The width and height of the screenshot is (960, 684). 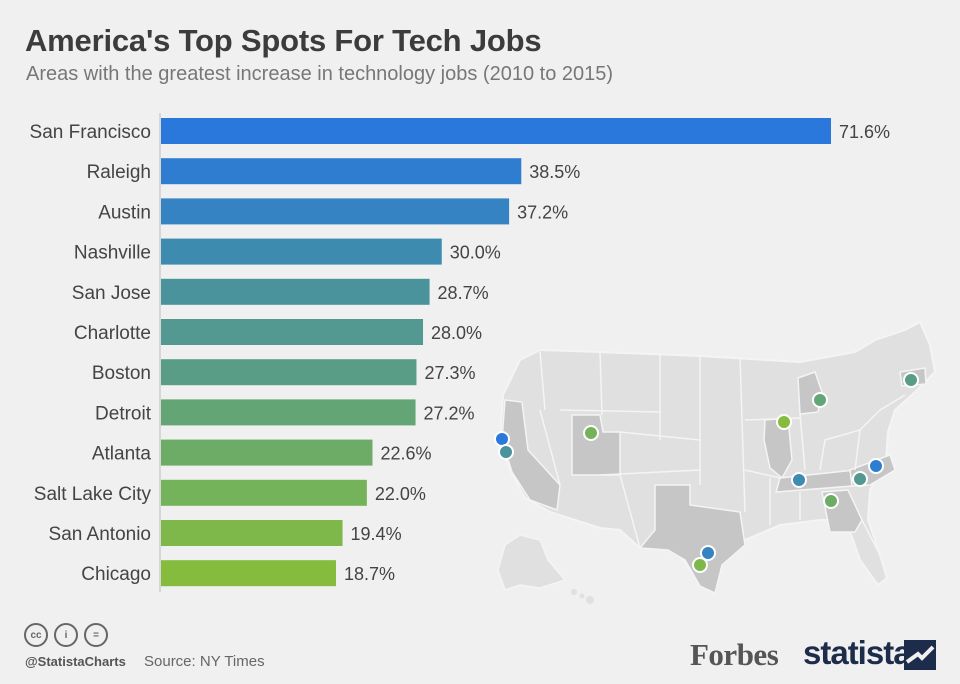 What do you see at coordinates (119, 172) in the screenshot?
I see `category-label: Raleigh` at bounding box center [119, 172].